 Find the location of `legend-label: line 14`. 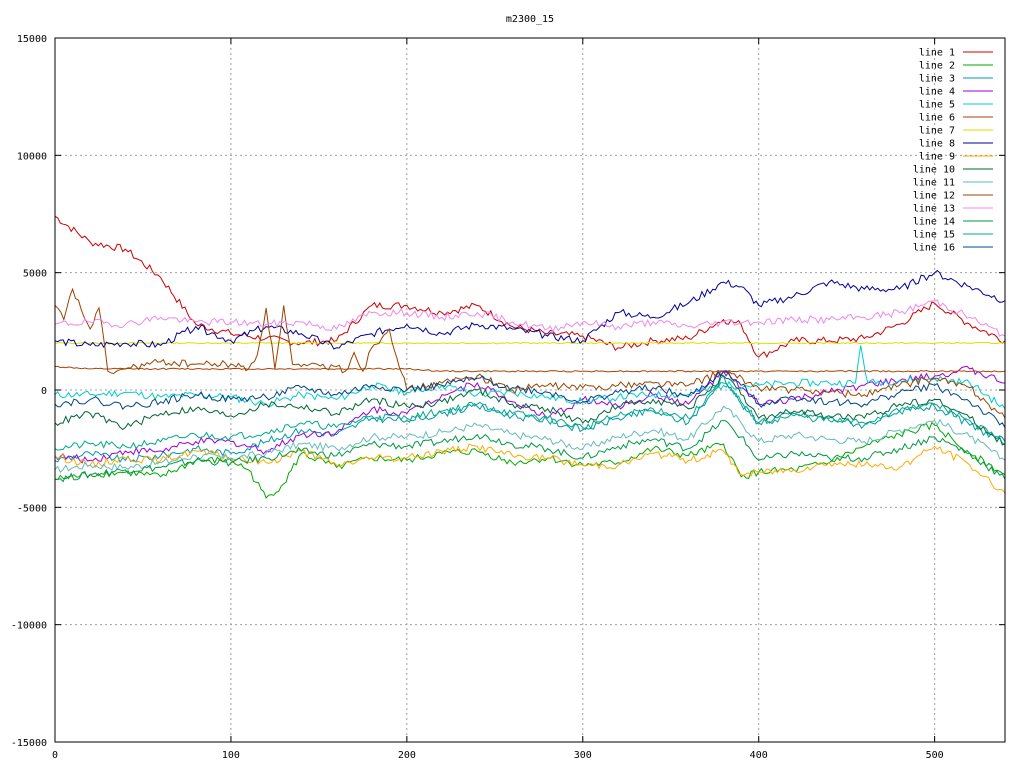

legend-label: line 14 is located at coordinates (934, 222).